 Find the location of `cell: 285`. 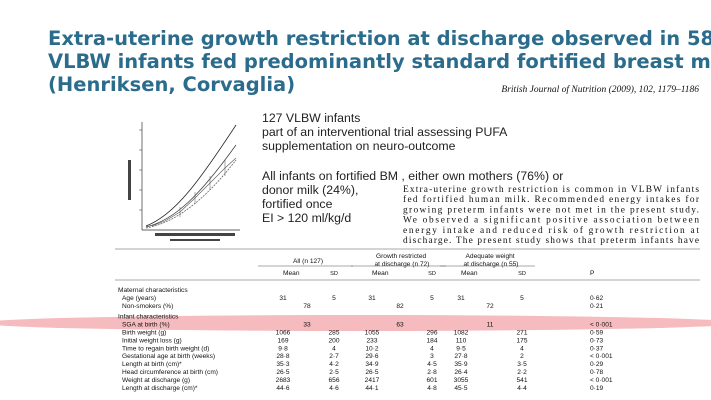

cell: 285 is located at coordinates (333, 333).